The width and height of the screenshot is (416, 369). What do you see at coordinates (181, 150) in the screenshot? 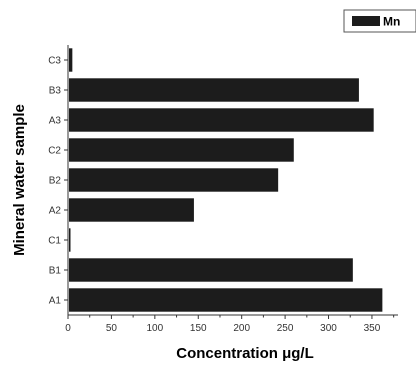
I see `bar-c2` at bounding box center [181, 150].